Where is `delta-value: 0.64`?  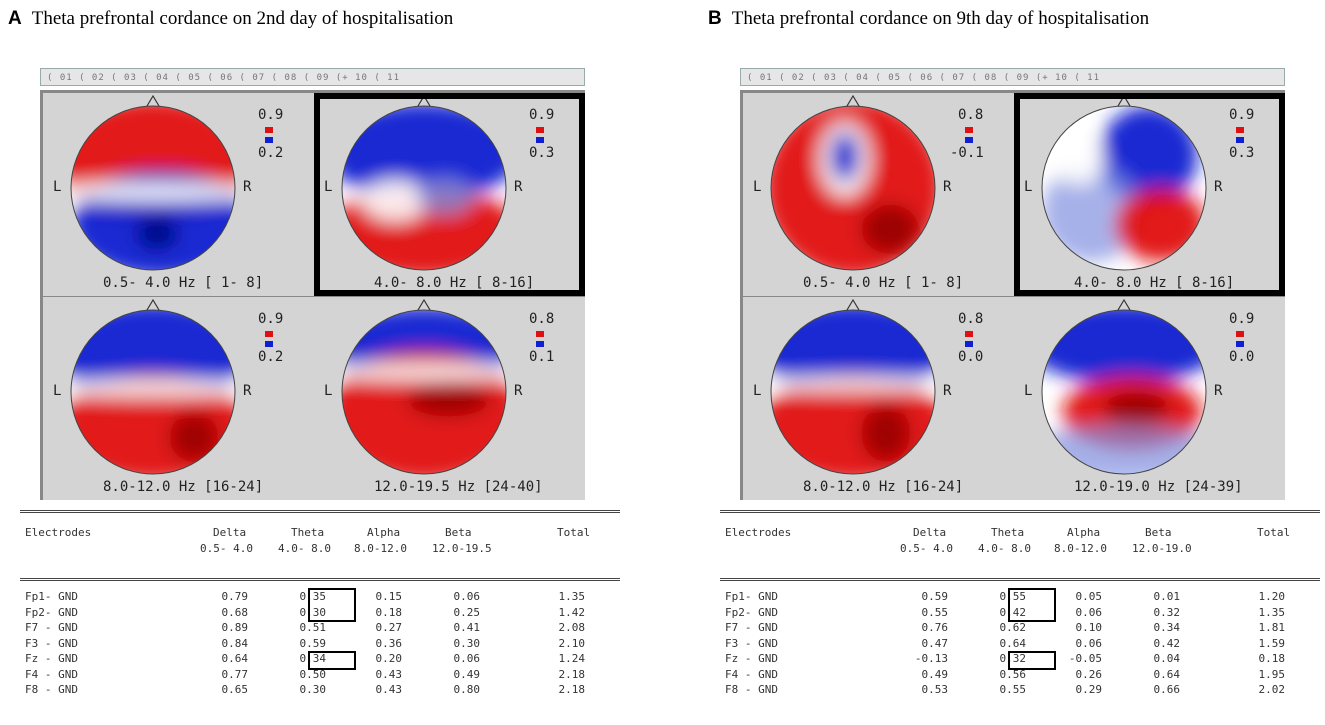
delta-value: 0.64 is located at coordinates (235, 658).